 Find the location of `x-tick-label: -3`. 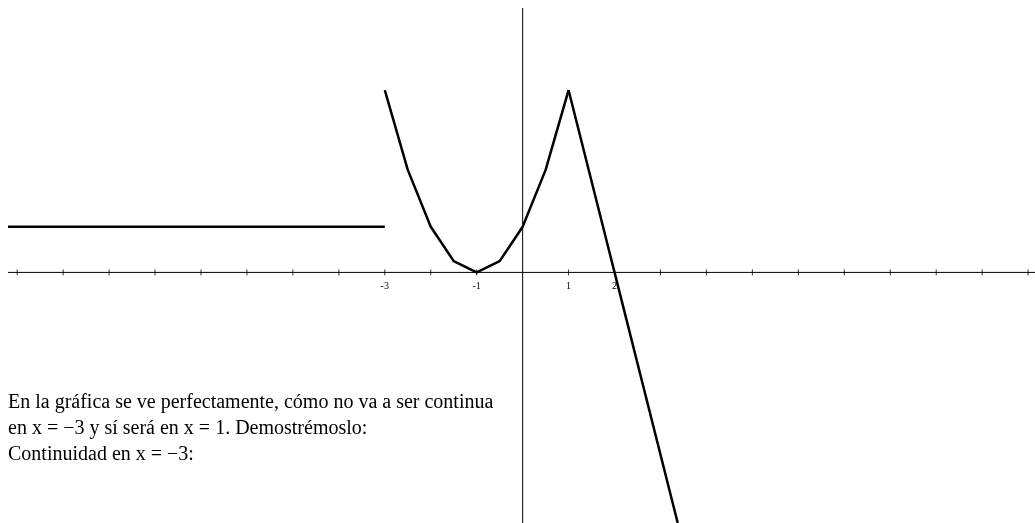

x-tick-label: -3 is located at coordinates (384, 286).